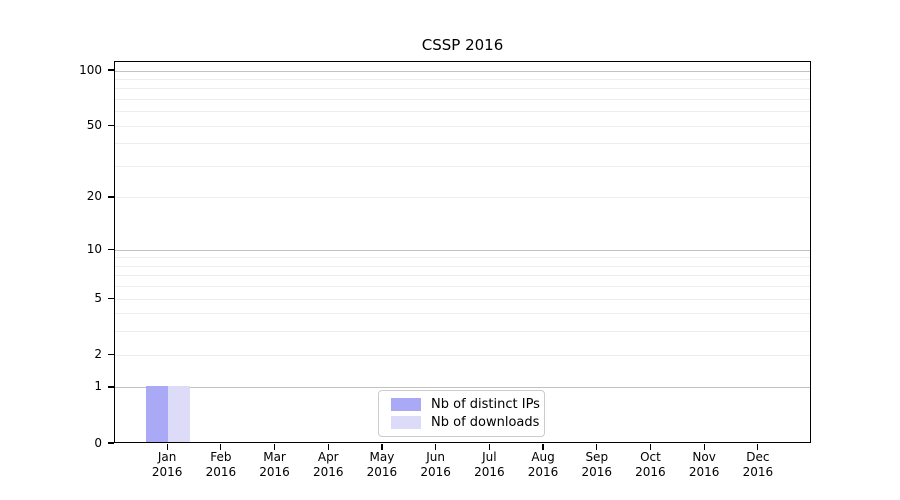 This screenshot has width=900, height=500. I want to click on bar-nb-of-distinct-ips-jan, so click(157, 414).